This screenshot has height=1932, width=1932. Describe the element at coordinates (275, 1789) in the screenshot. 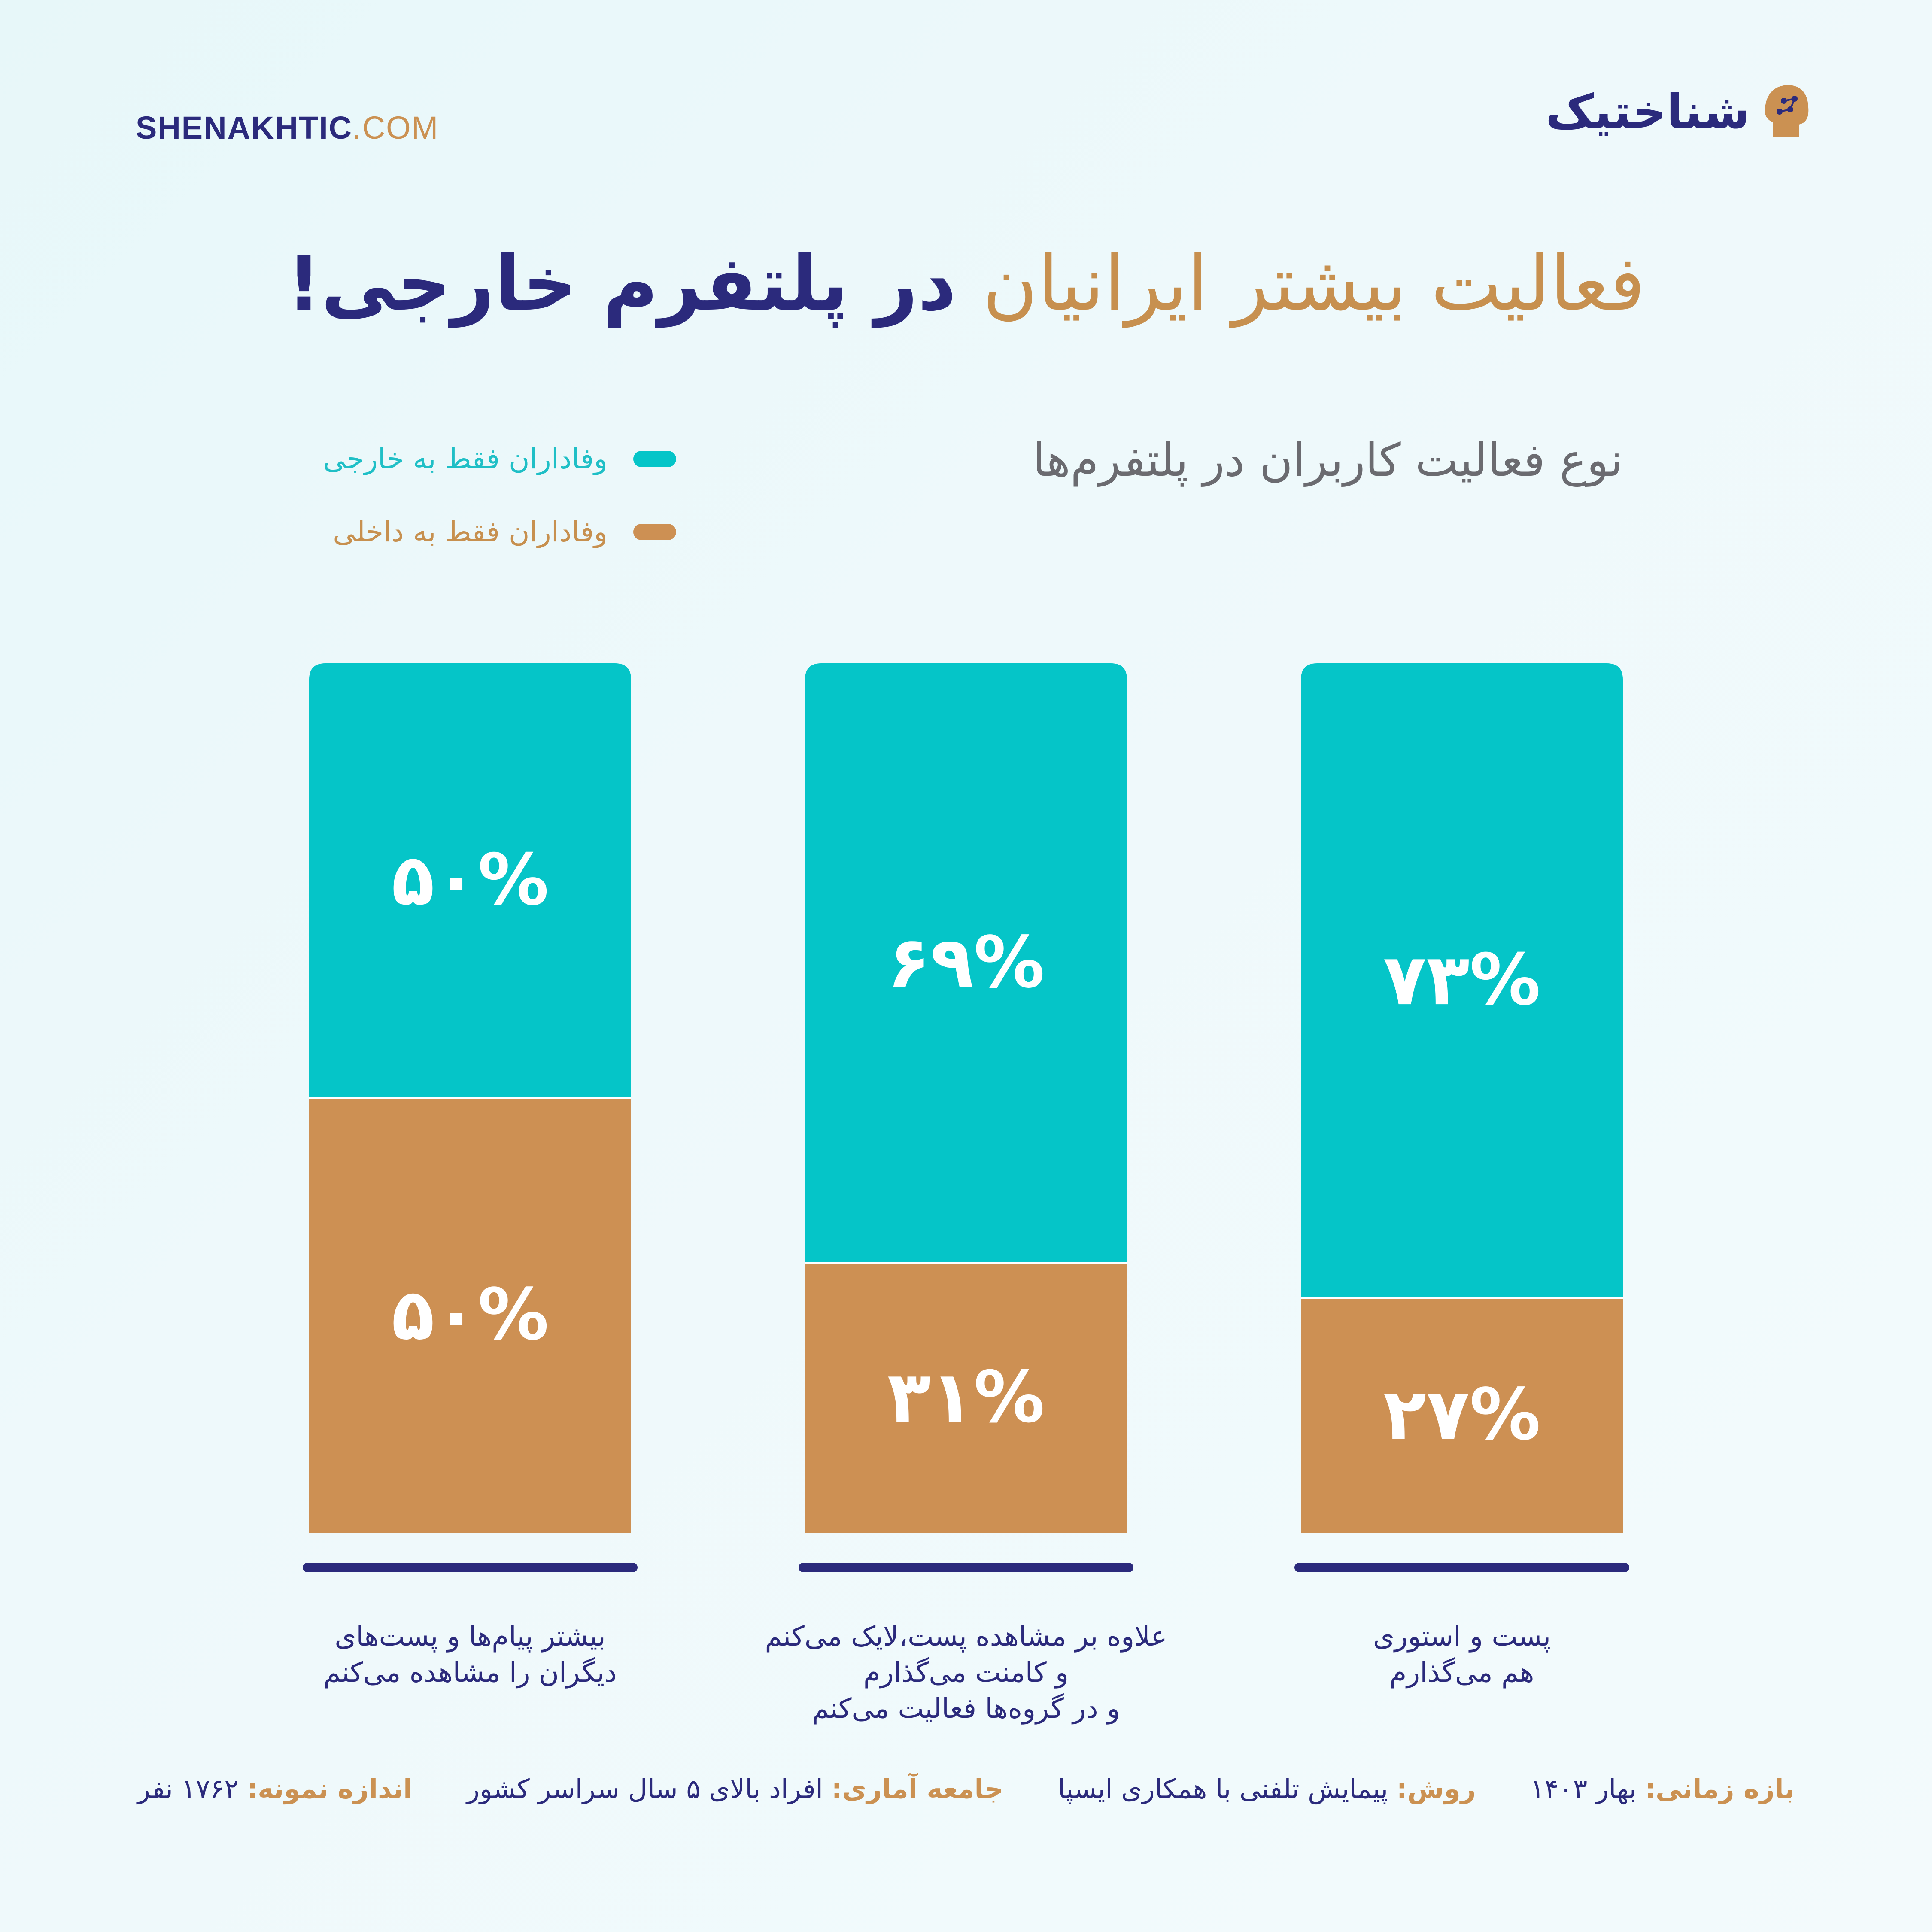

I see `footer-sample: اندازه نمونه: ۱۷۶۲ نفر` at that location.